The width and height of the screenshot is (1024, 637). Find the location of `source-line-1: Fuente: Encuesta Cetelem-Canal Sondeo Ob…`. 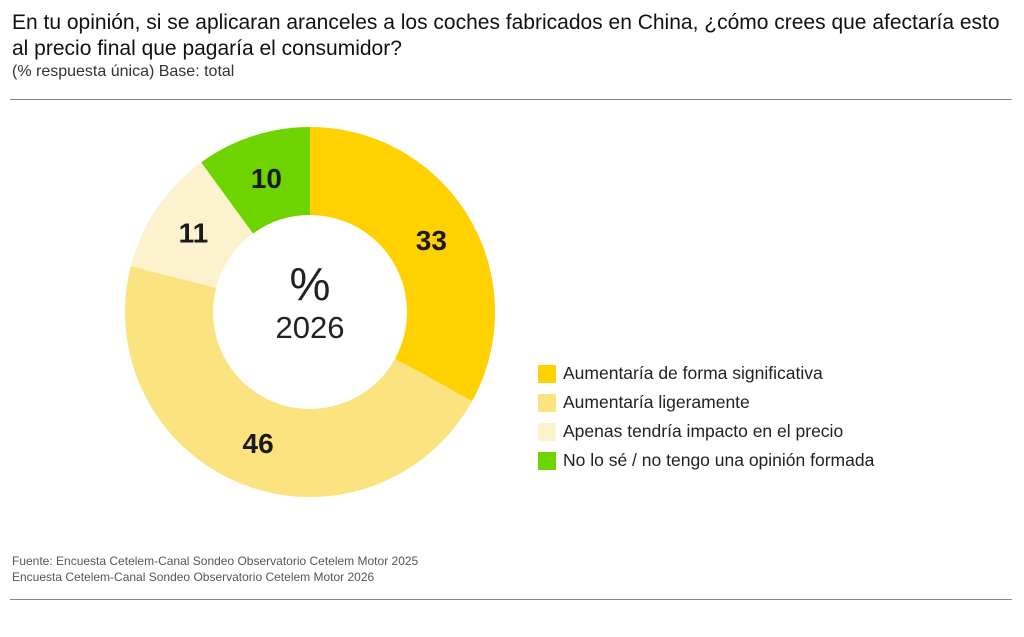

source-line-1: Fuente: Encuesta Cetelem-Canal Sondeo Ob… is located at coordinates (215, 561).